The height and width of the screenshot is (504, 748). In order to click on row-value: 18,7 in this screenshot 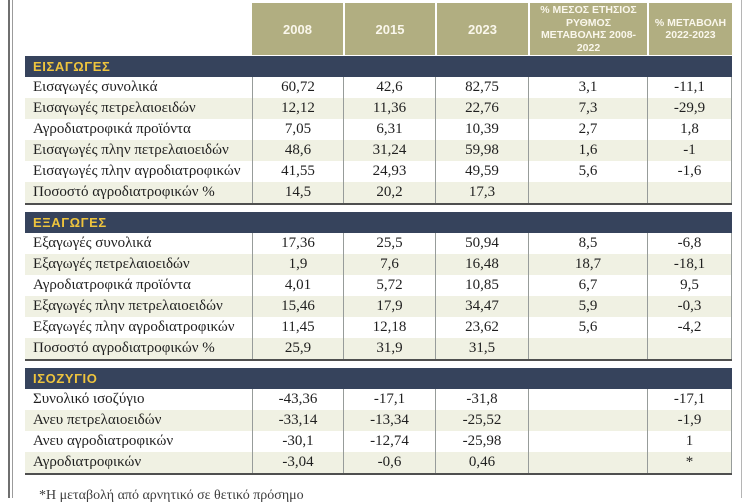, I will do `click(587, 264)`.